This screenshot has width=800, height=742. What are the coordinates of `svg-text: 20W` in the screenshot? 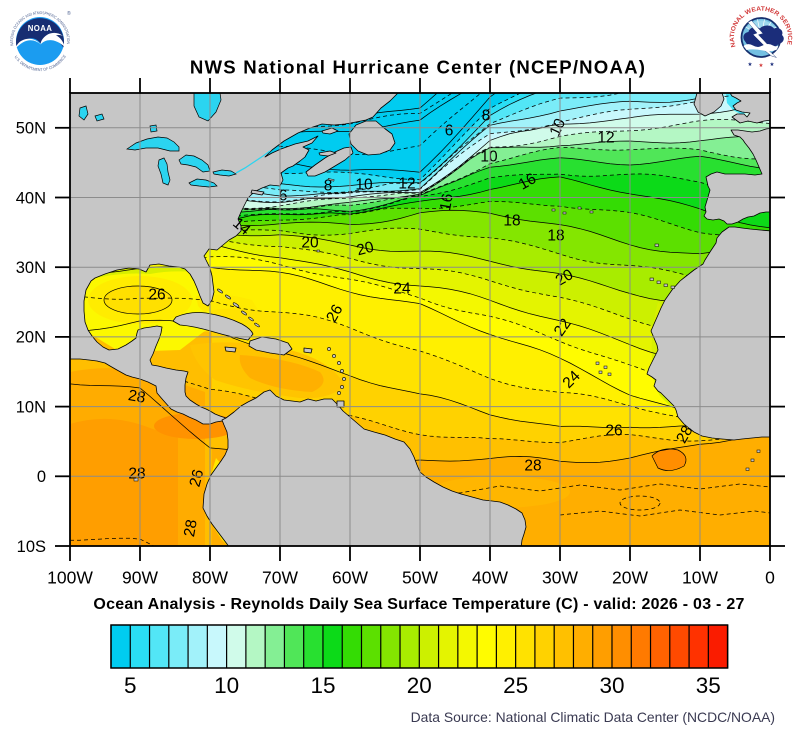 It's located at (630, 578).